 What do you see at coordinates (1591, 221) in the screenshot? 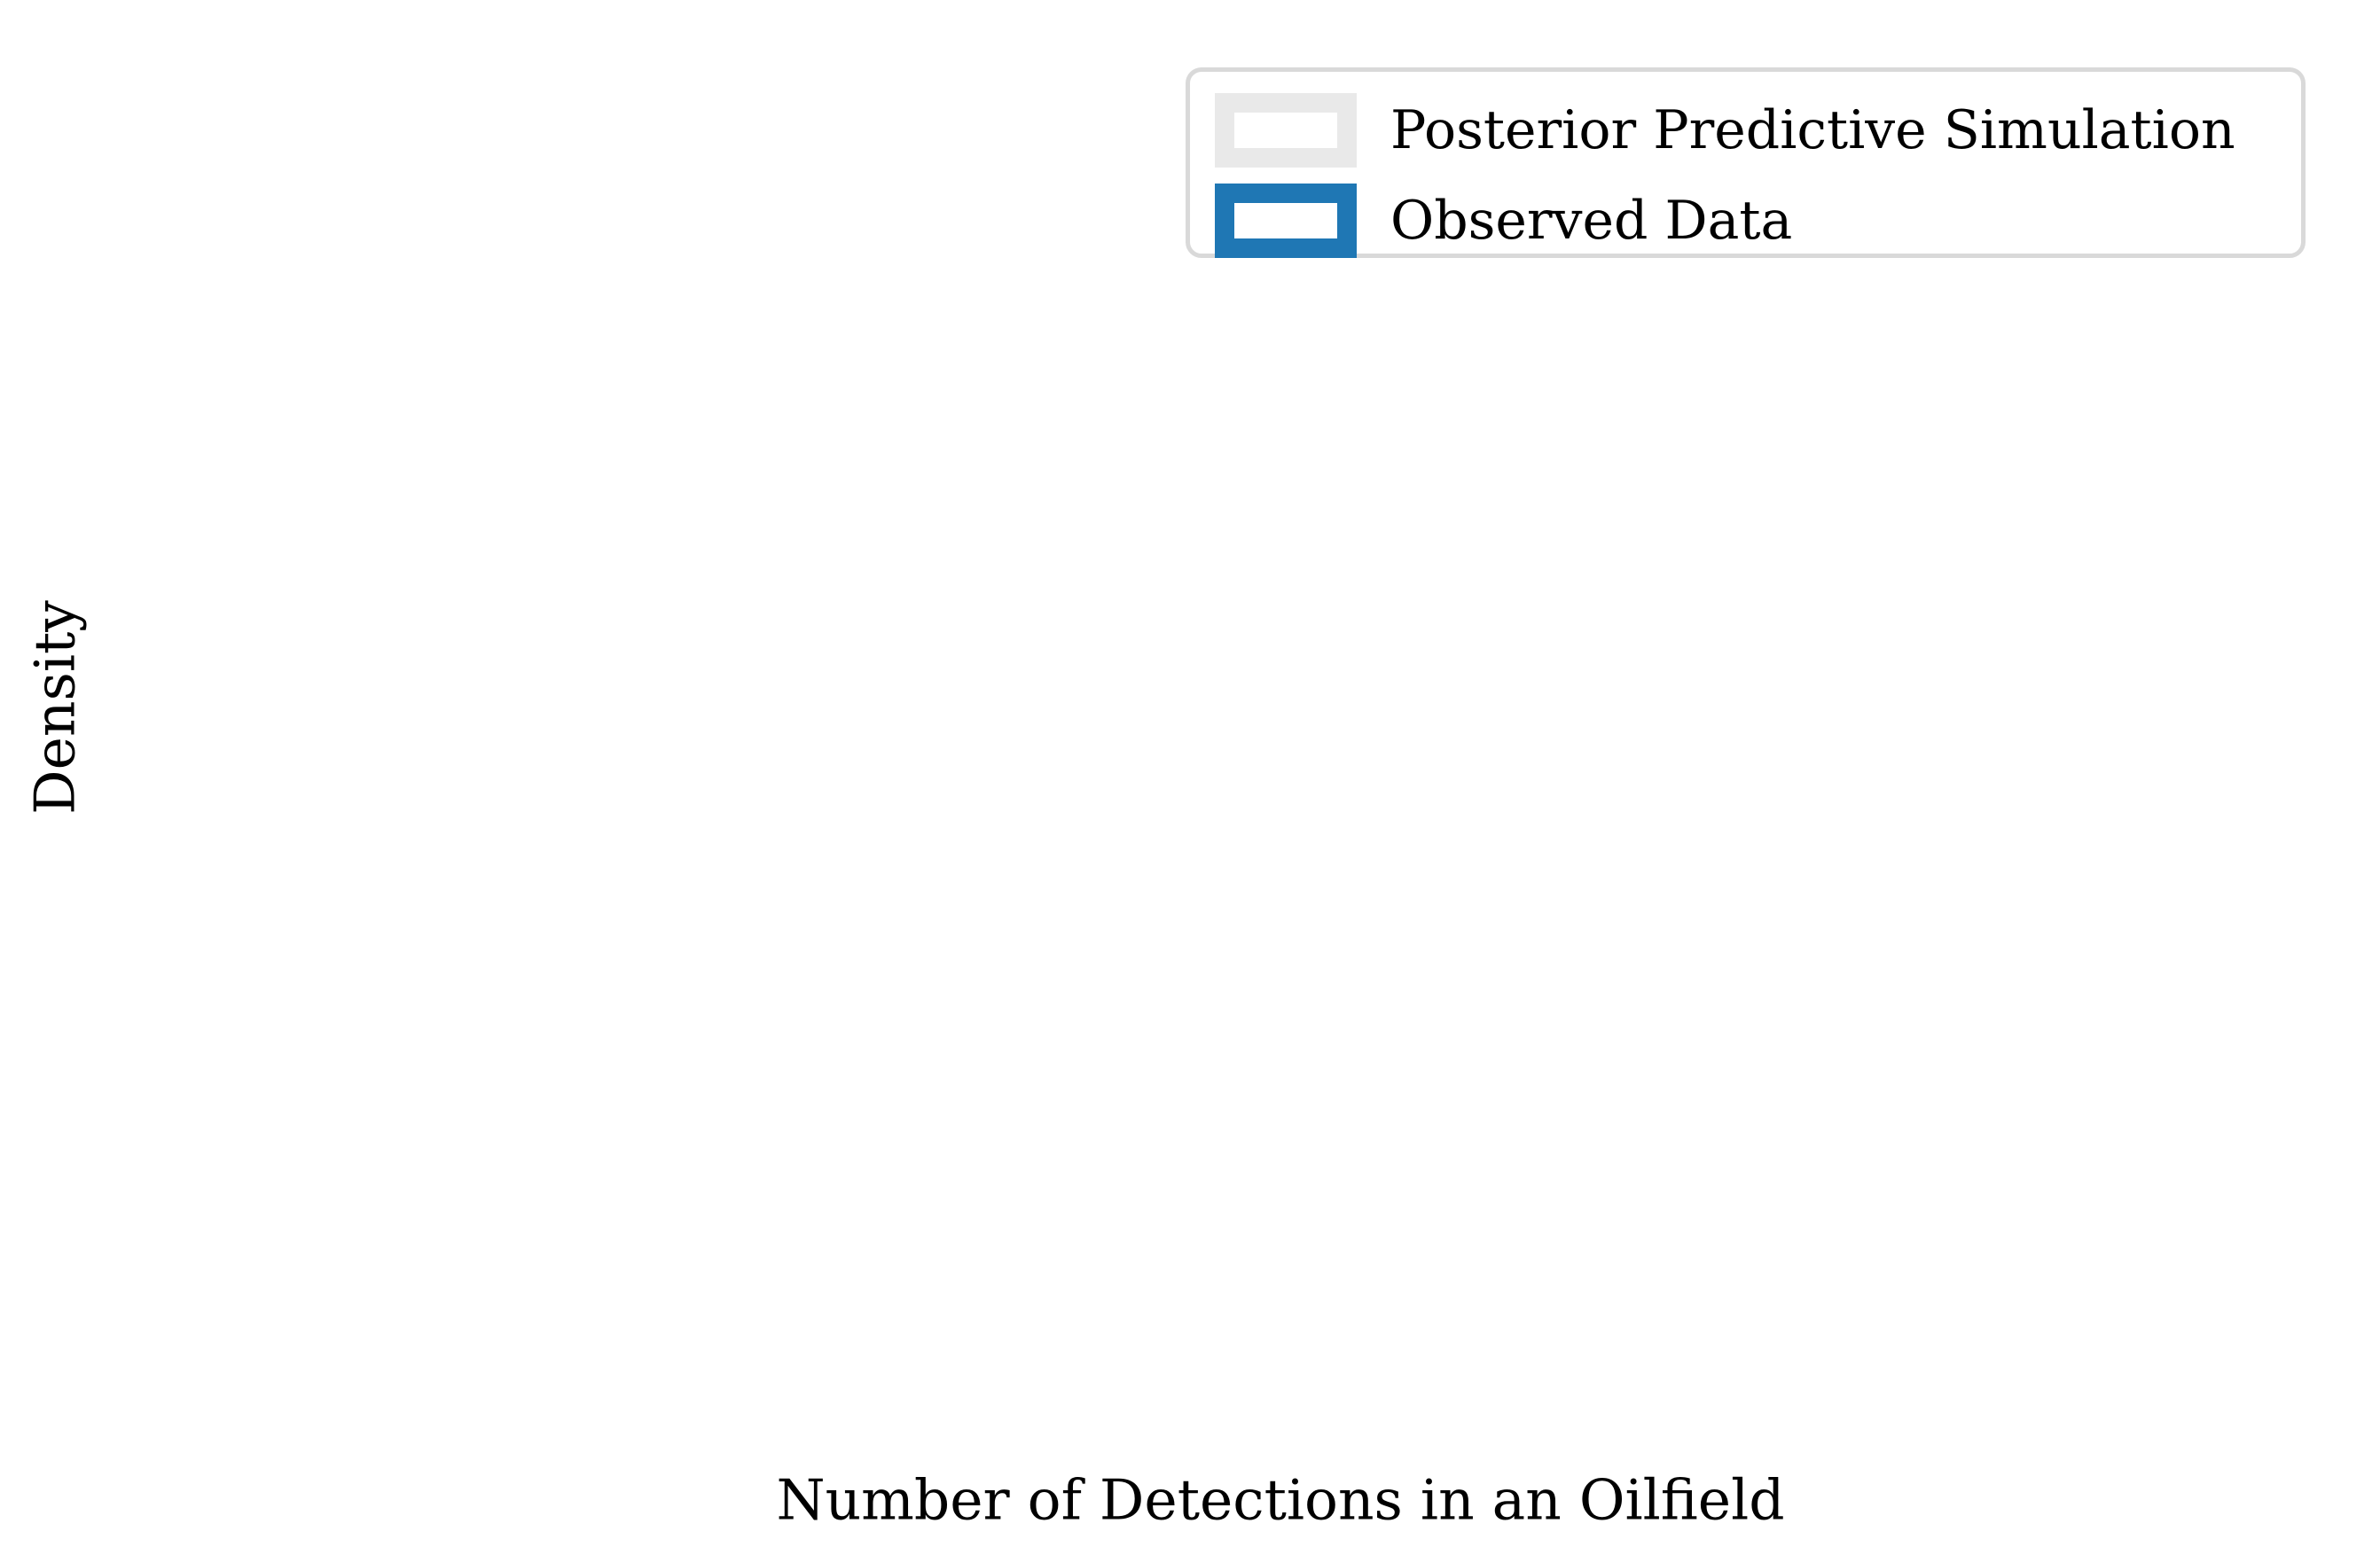
I see `legend-item-label: Observed Data` at bounding box center [1591, 221].